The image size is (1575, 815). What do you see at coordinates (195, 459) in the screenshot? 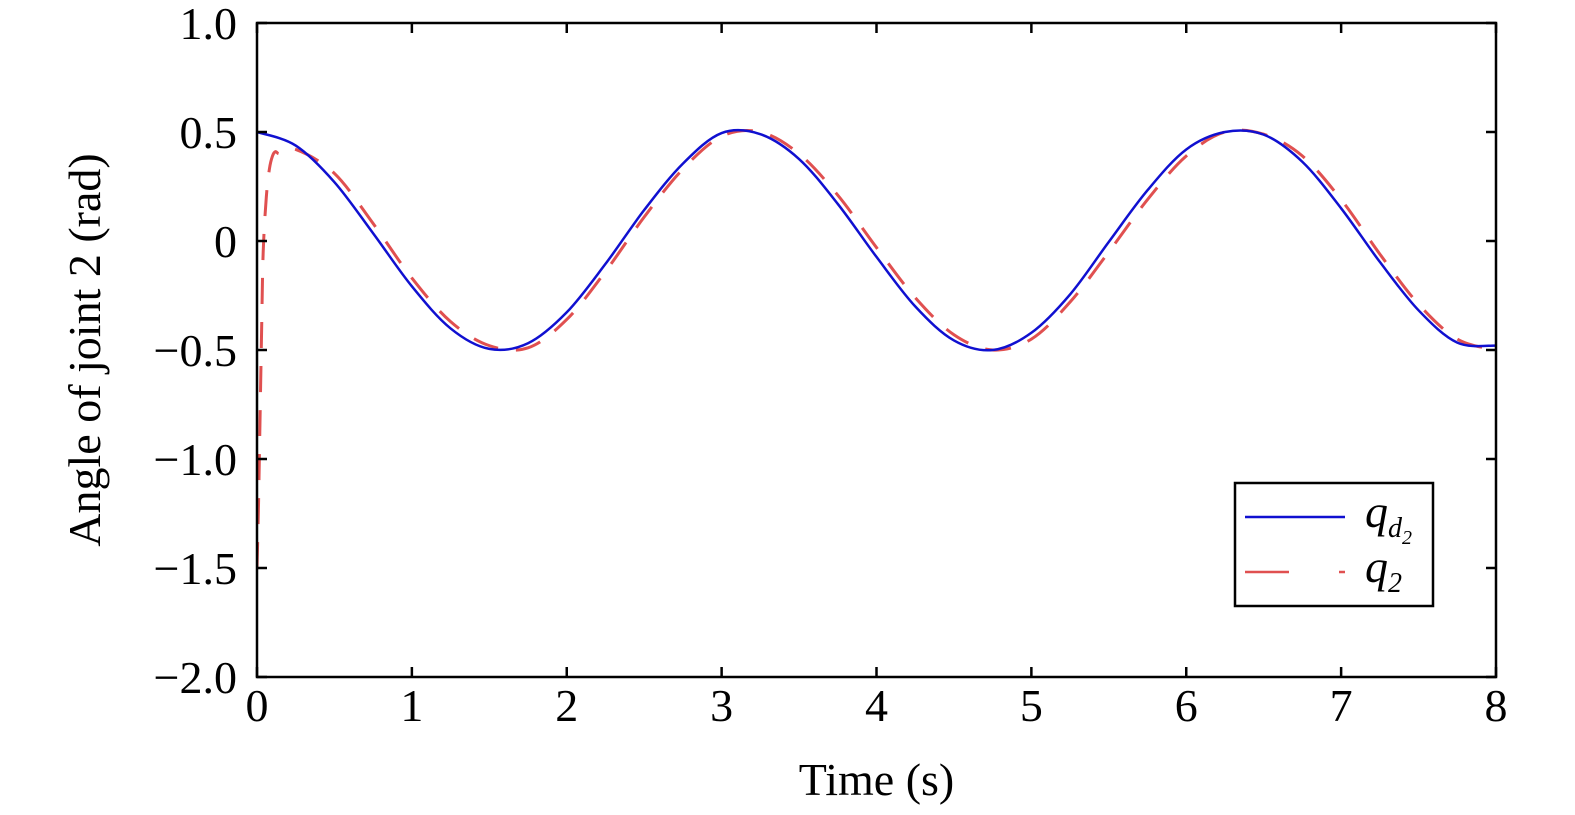
I see `y-tick-label: −1.0` at bounding box center [195, 459].